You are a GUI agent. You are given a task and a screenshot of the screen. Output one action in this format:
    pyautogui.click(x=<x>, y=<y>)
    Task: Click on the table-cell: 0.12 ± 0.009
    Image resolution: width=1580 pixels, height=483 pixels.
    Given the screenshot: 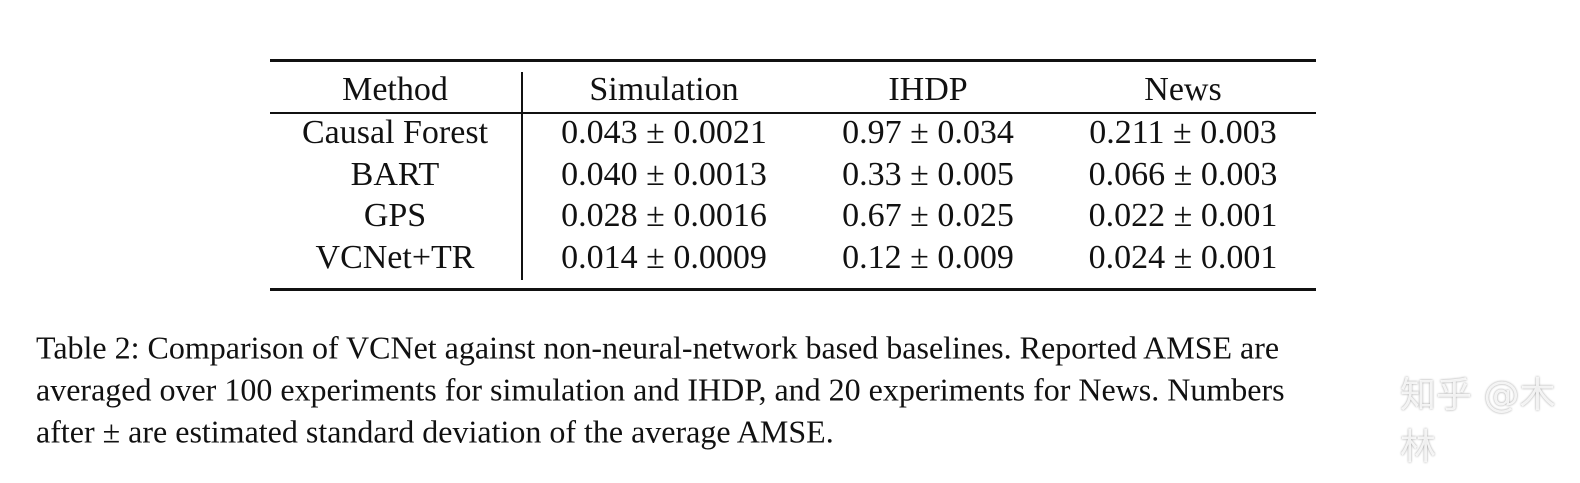 What is the action you would take?
    pyautogui.click(x=928, y=257)
    